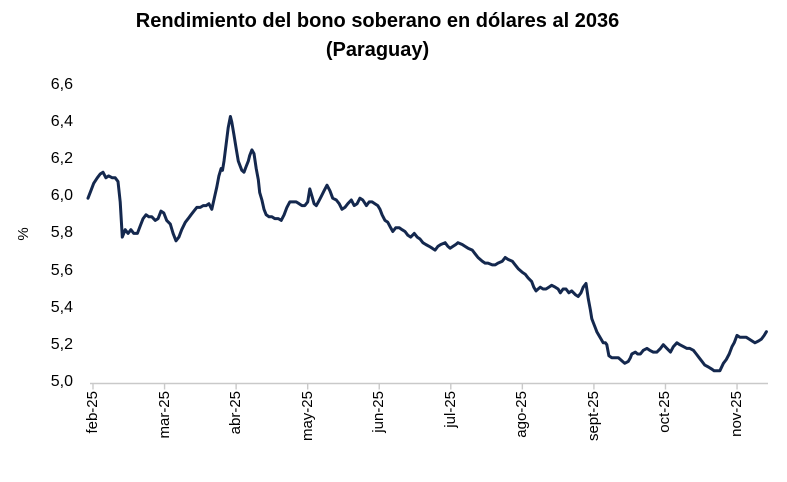  What do you see at coordinates (593, 416) in the screenshot?
I see `x-tick-label: sept-25` at bounding box center [593, 416].